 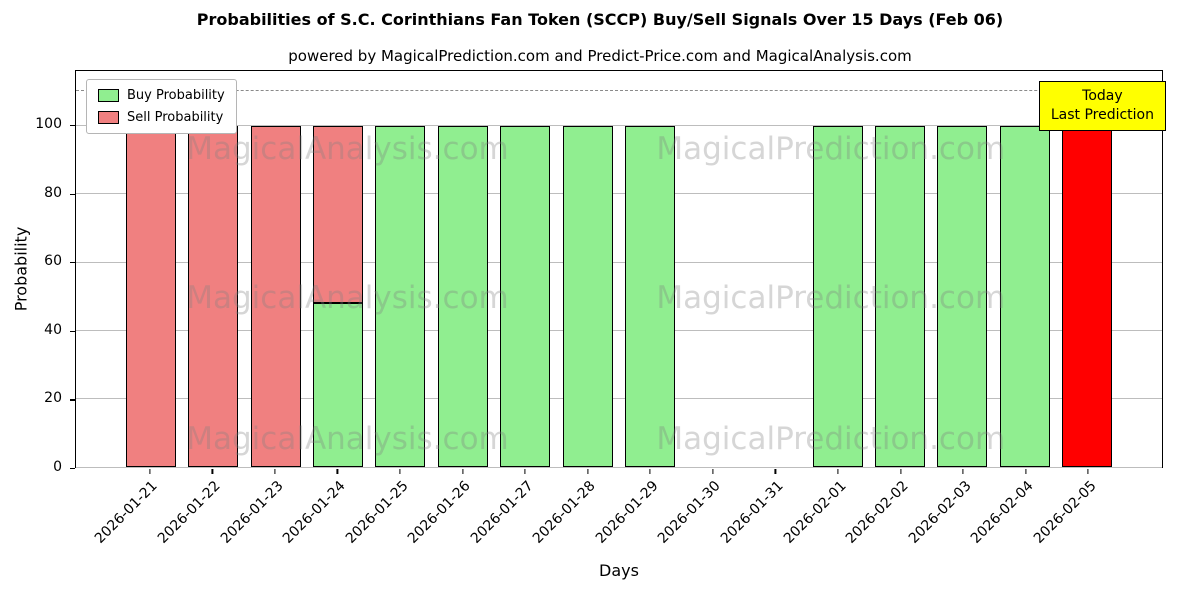 I want to click on x-tick-label-text: 2026-01-26, so click(x=439, y=512).